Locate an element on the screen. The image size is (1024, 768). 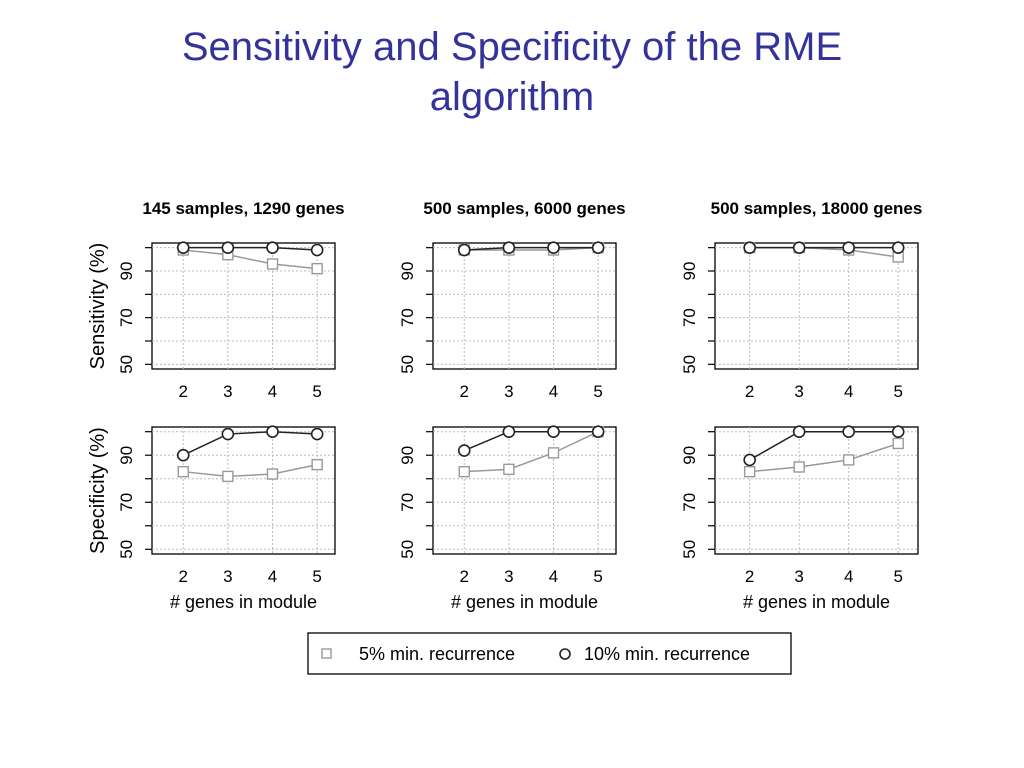
panel-r1-c1-xtick-label-2: 2 is located at coordinates (464, 576).